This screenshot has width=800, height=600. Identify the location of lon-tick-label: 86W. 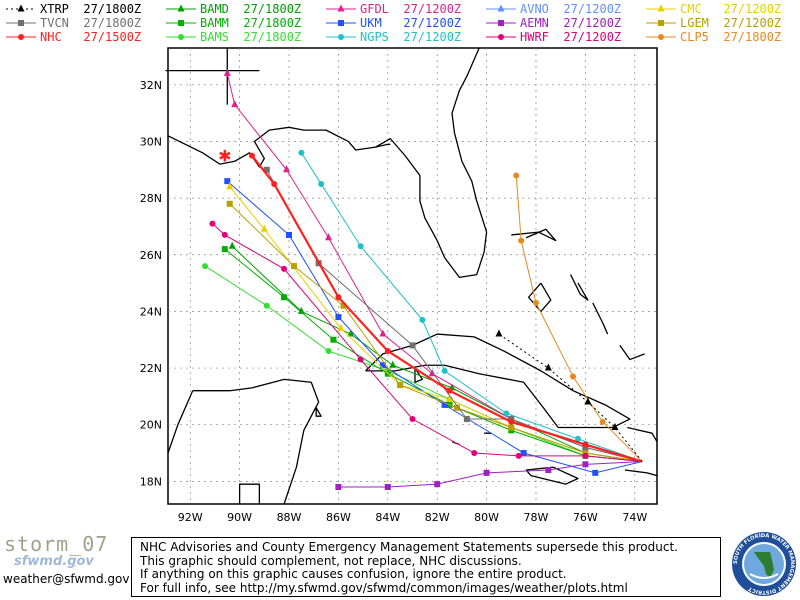
(338, 517).